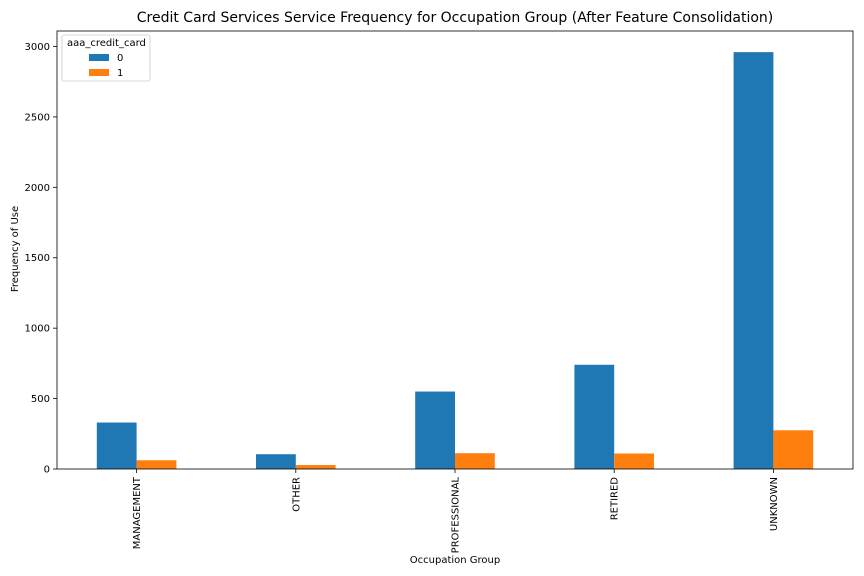 The width and height of the screenshot is (864, 576). What do you see at coordinates (106, 43) in the screenshot?
I see `legend-title: aaa_credit_card` at bounding box center [106, 43].